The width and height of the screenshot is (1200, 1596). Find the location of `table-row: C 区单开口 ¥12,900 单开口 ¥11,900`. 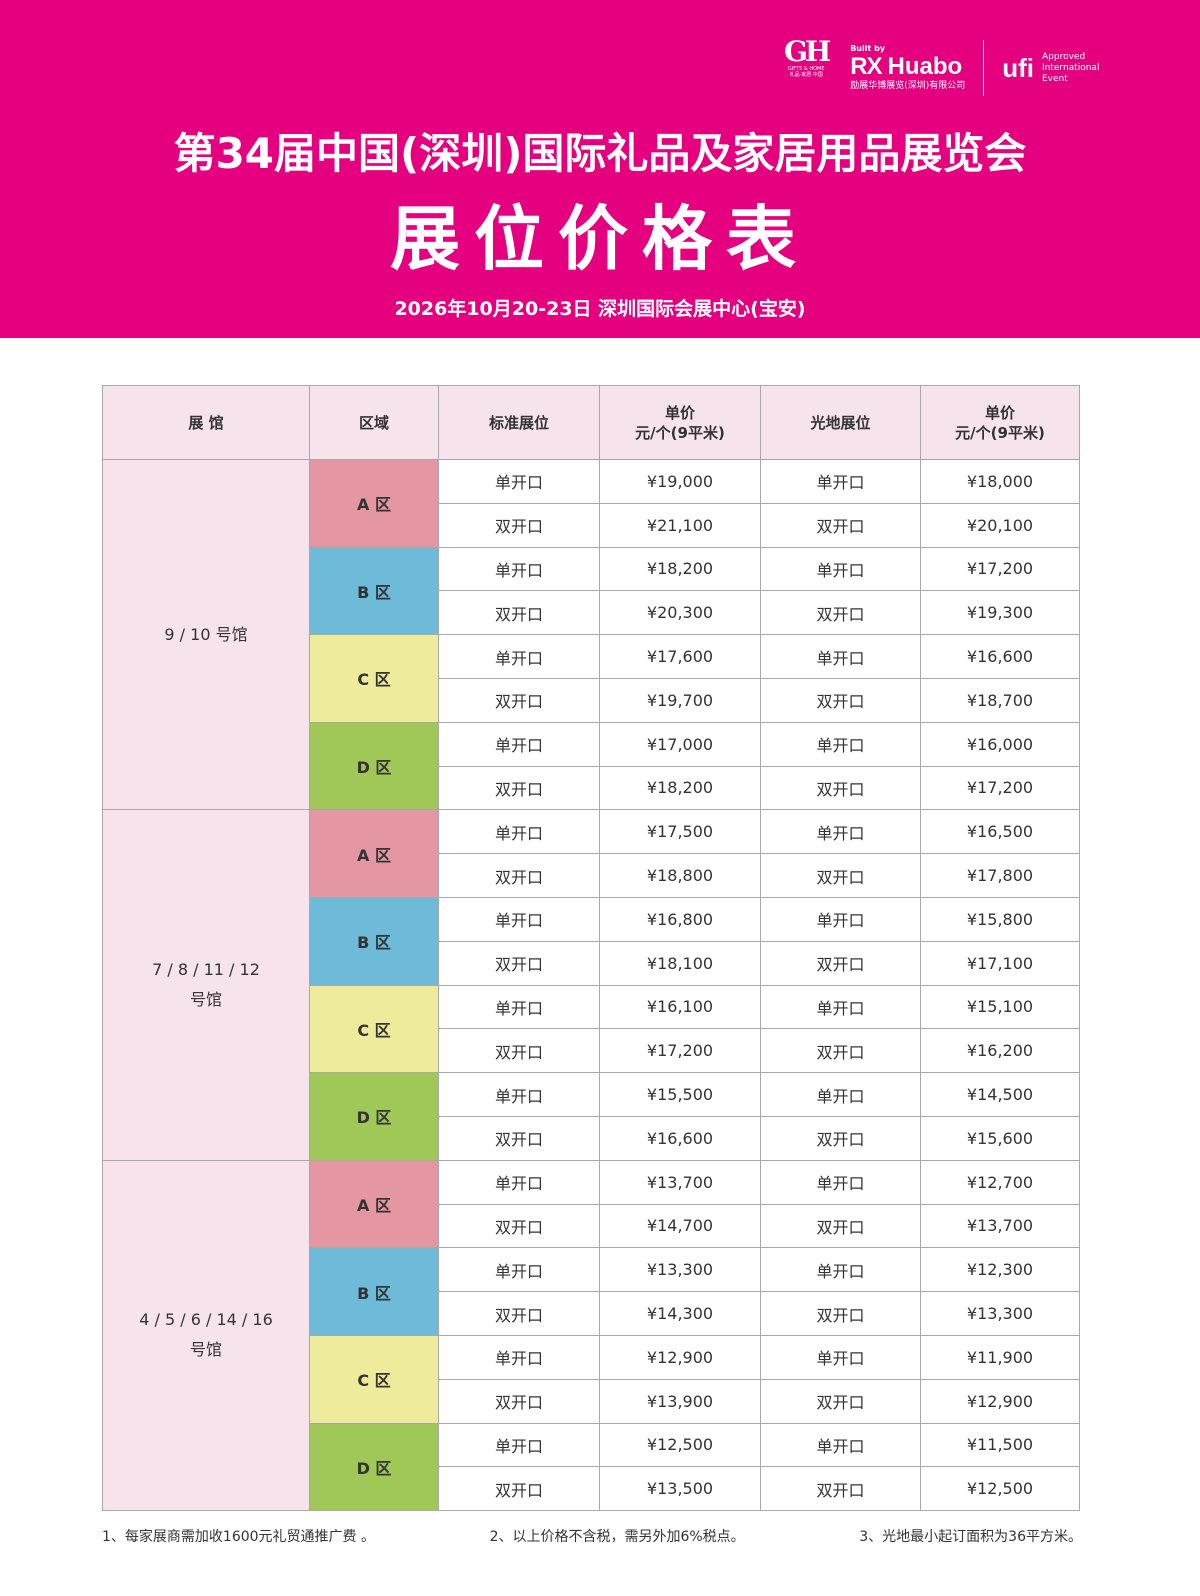

table-row: C 区单开口 ¥12,900 单开口 ¥11,900 is located at coordinates (591, 1379).